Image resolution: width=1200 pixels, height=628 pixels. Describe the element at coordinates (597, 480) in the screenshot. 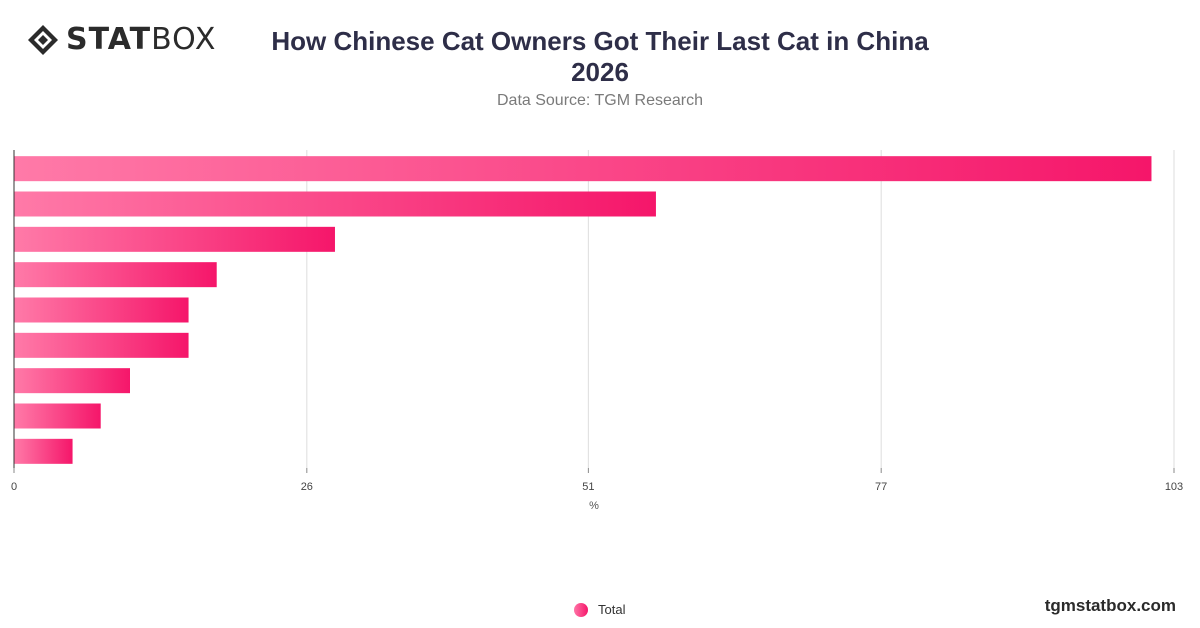

I see `x-tick-labels: 0 26 51 77 103` at that location.